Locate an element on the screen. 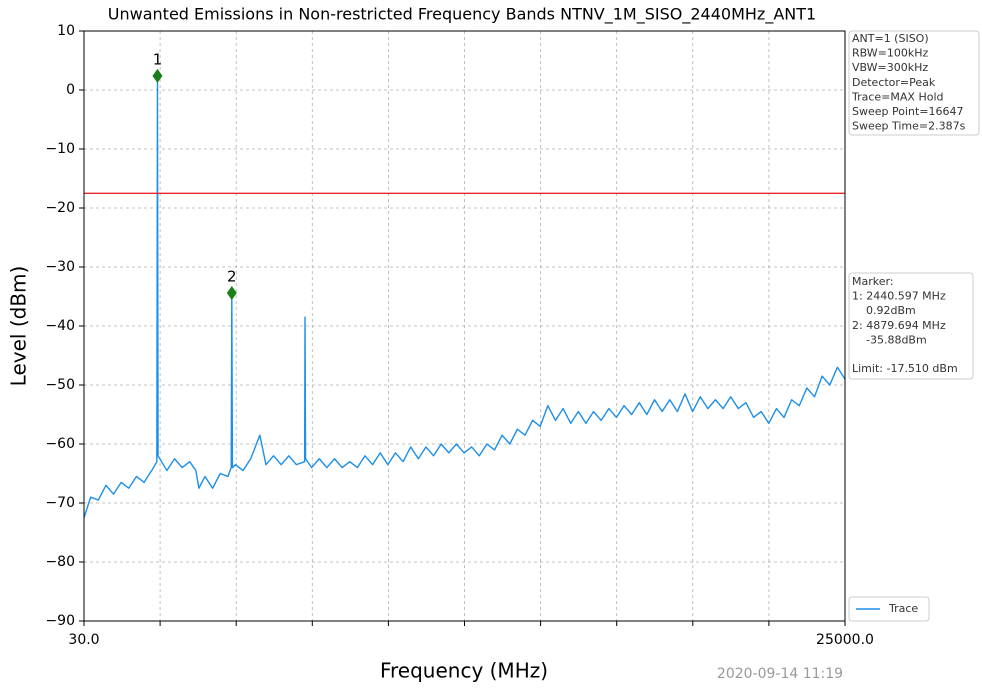 The image size is (982, 689). settings-box-frame is located at coordinates (914, 83).